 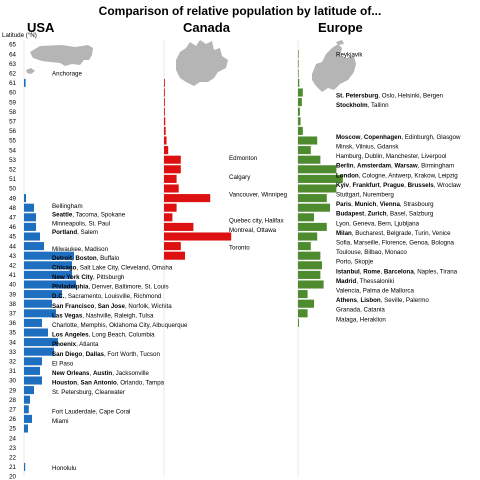 What do you see at coordinates (108, 258) in the screenshot?
I see `city-name: , Buffalo` at bounding box center [108, 258].